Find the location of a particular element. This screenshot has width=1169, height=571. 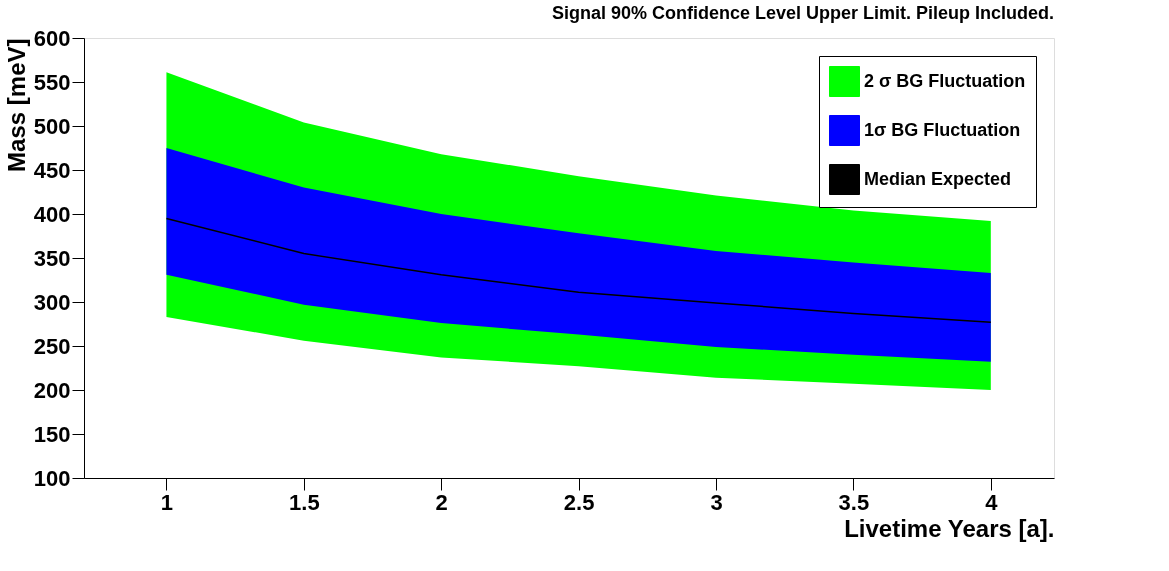

y-tick-label: 250 is located at coordinates (52, 346).